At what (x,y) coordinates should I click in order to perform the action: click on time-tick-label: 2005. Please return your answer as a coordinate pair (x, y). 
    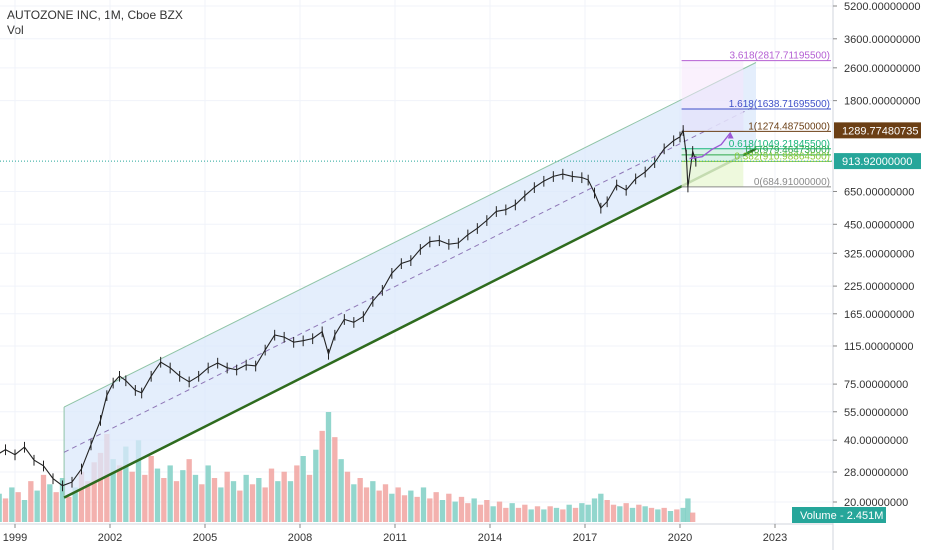
    Looking at the image, I should click on (205, 538).